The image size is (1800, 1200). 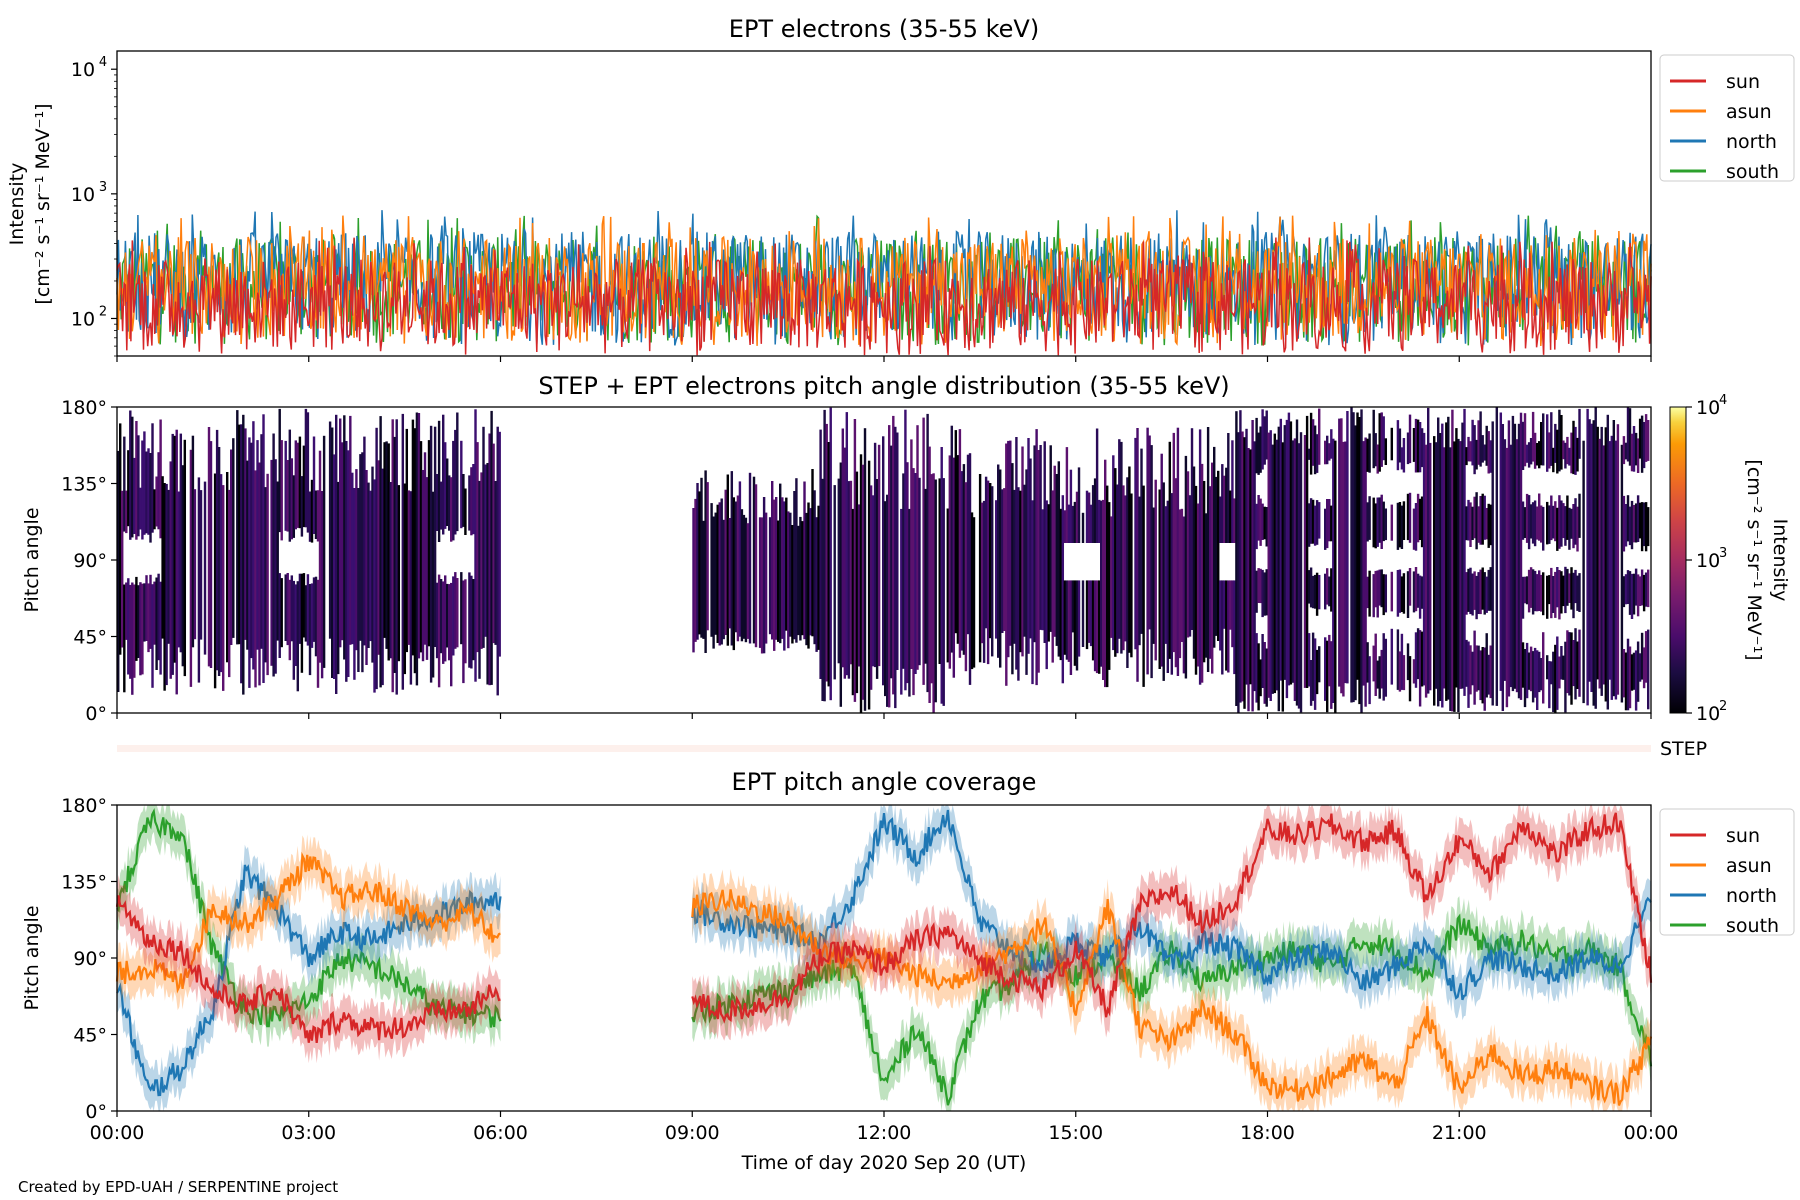 What do you see at coordinates (500, 1133) in the screenshot?
I see `coverage-x-tick: 06:00` at bounding box center [500, 1133].